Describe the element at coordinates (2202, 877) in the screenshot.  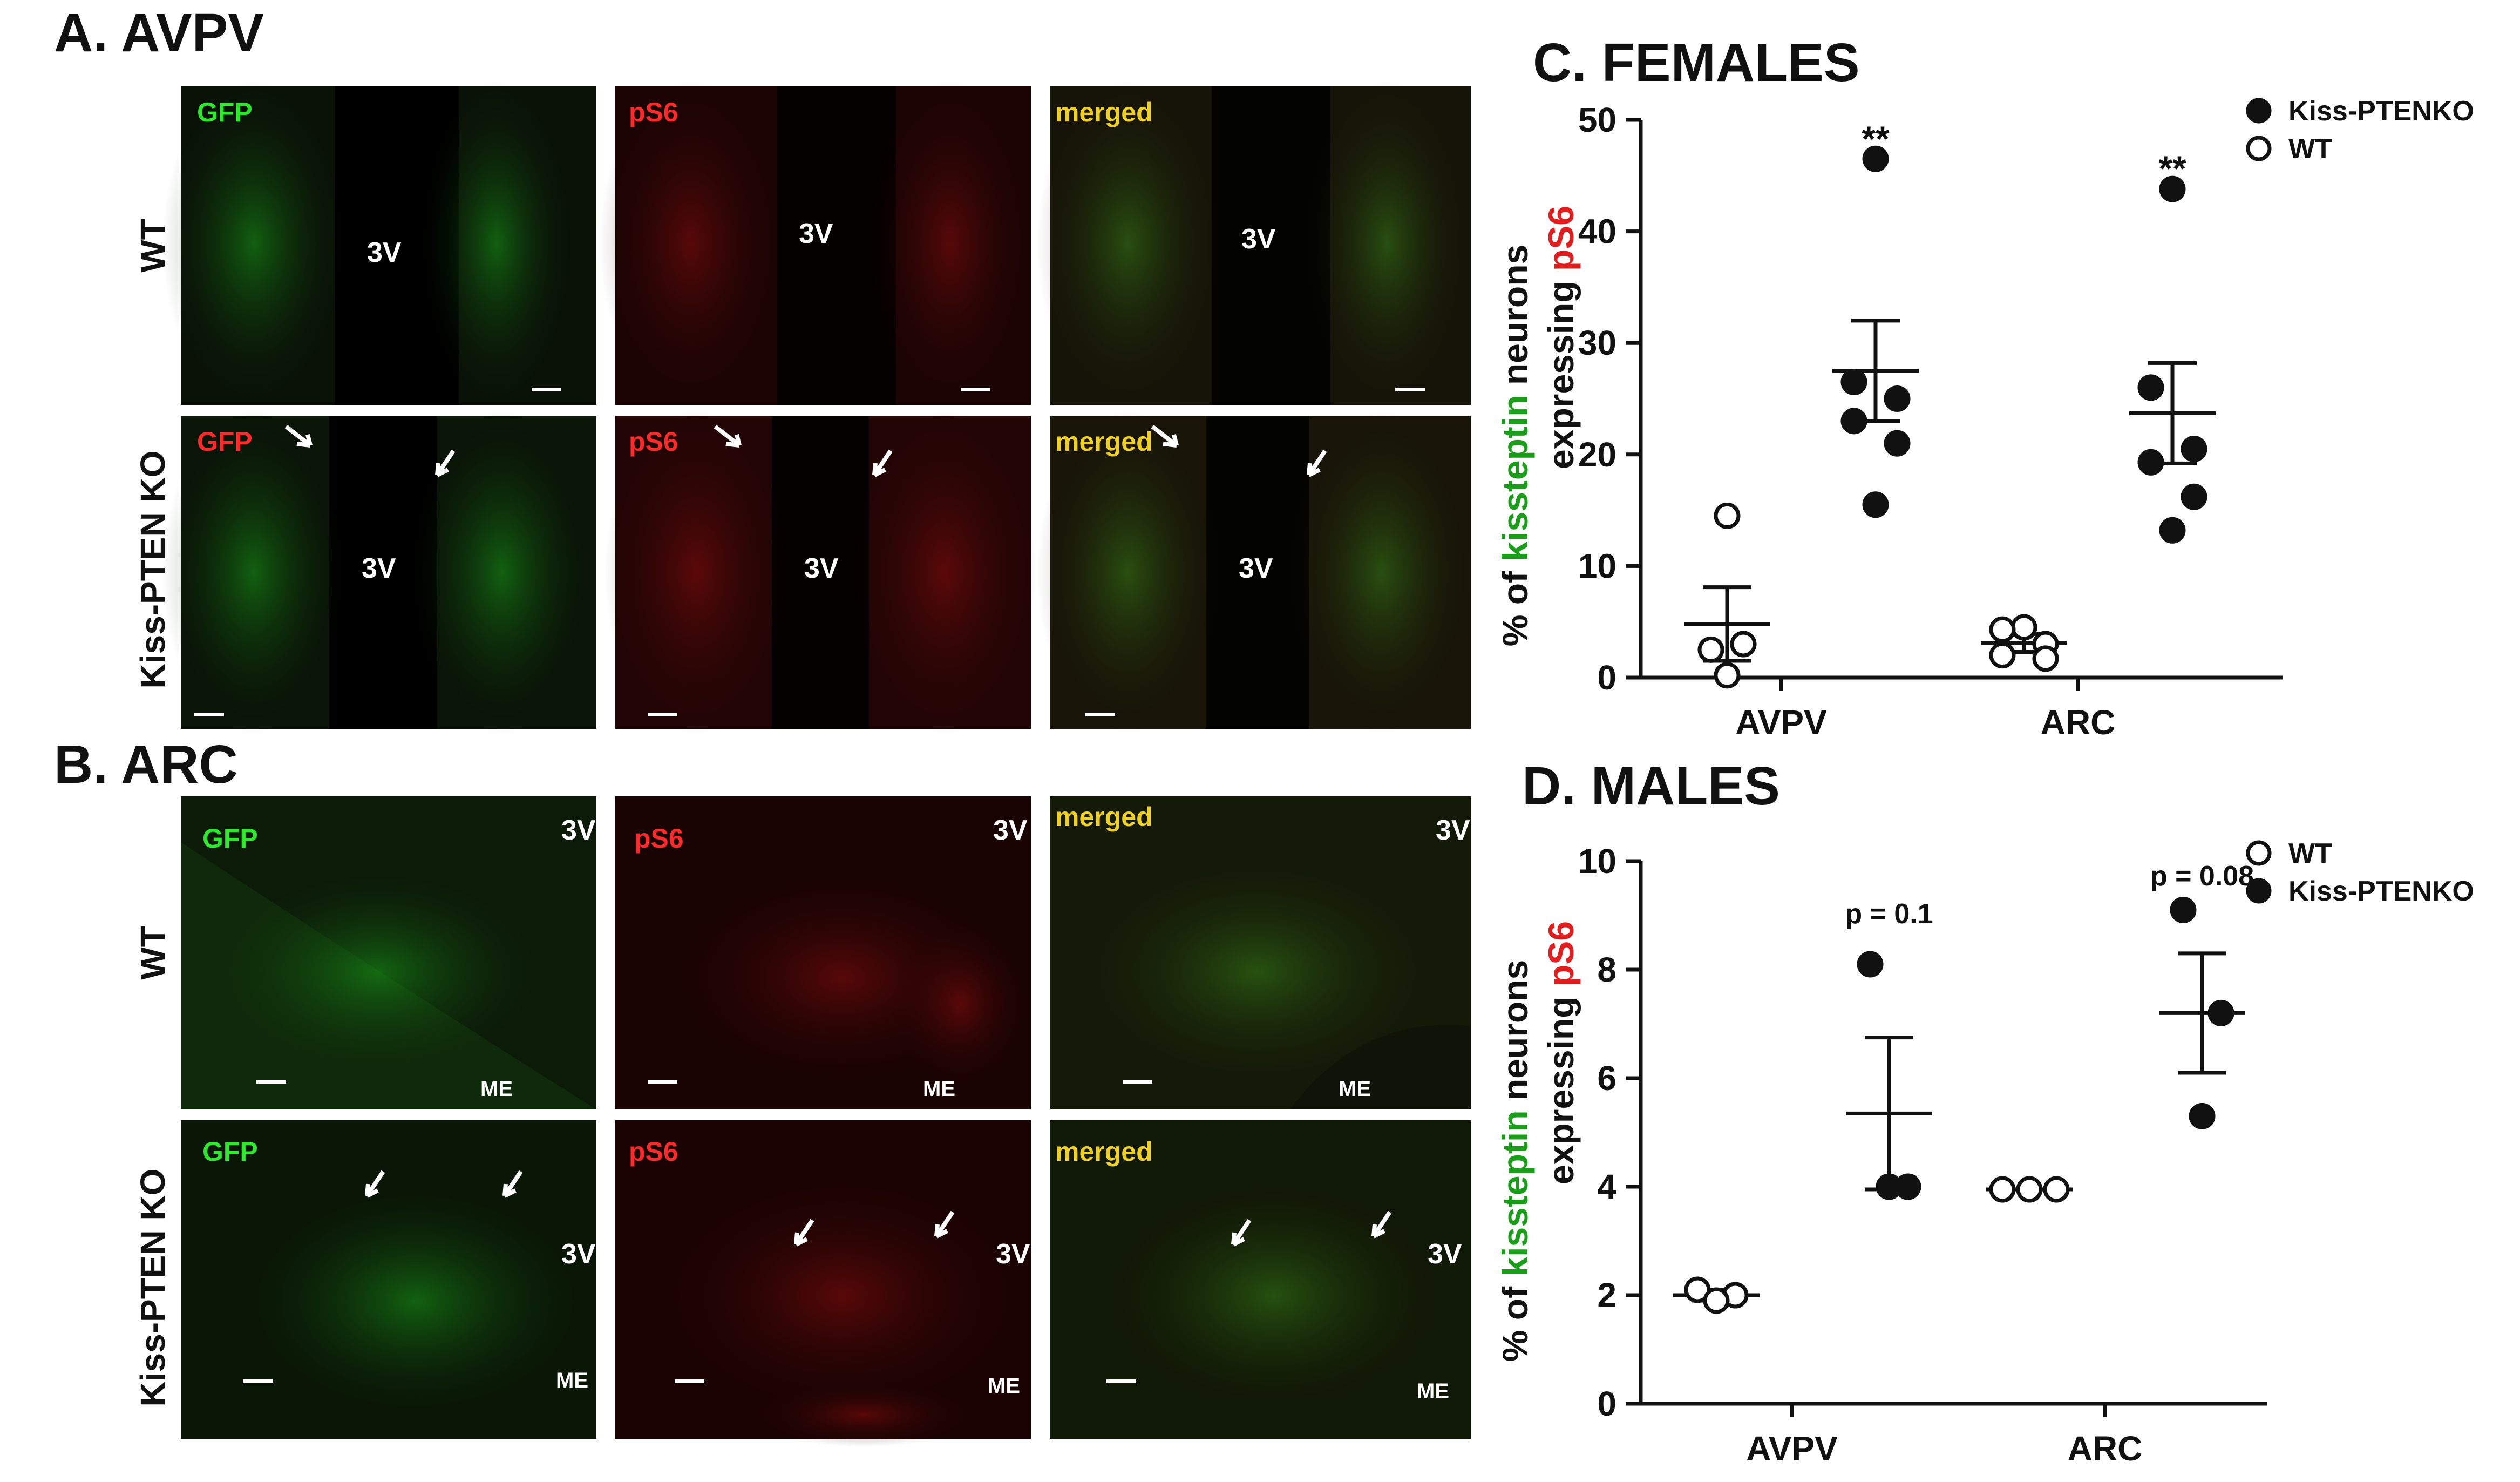
I see `significance-annotation: p = 0.08` at that location.